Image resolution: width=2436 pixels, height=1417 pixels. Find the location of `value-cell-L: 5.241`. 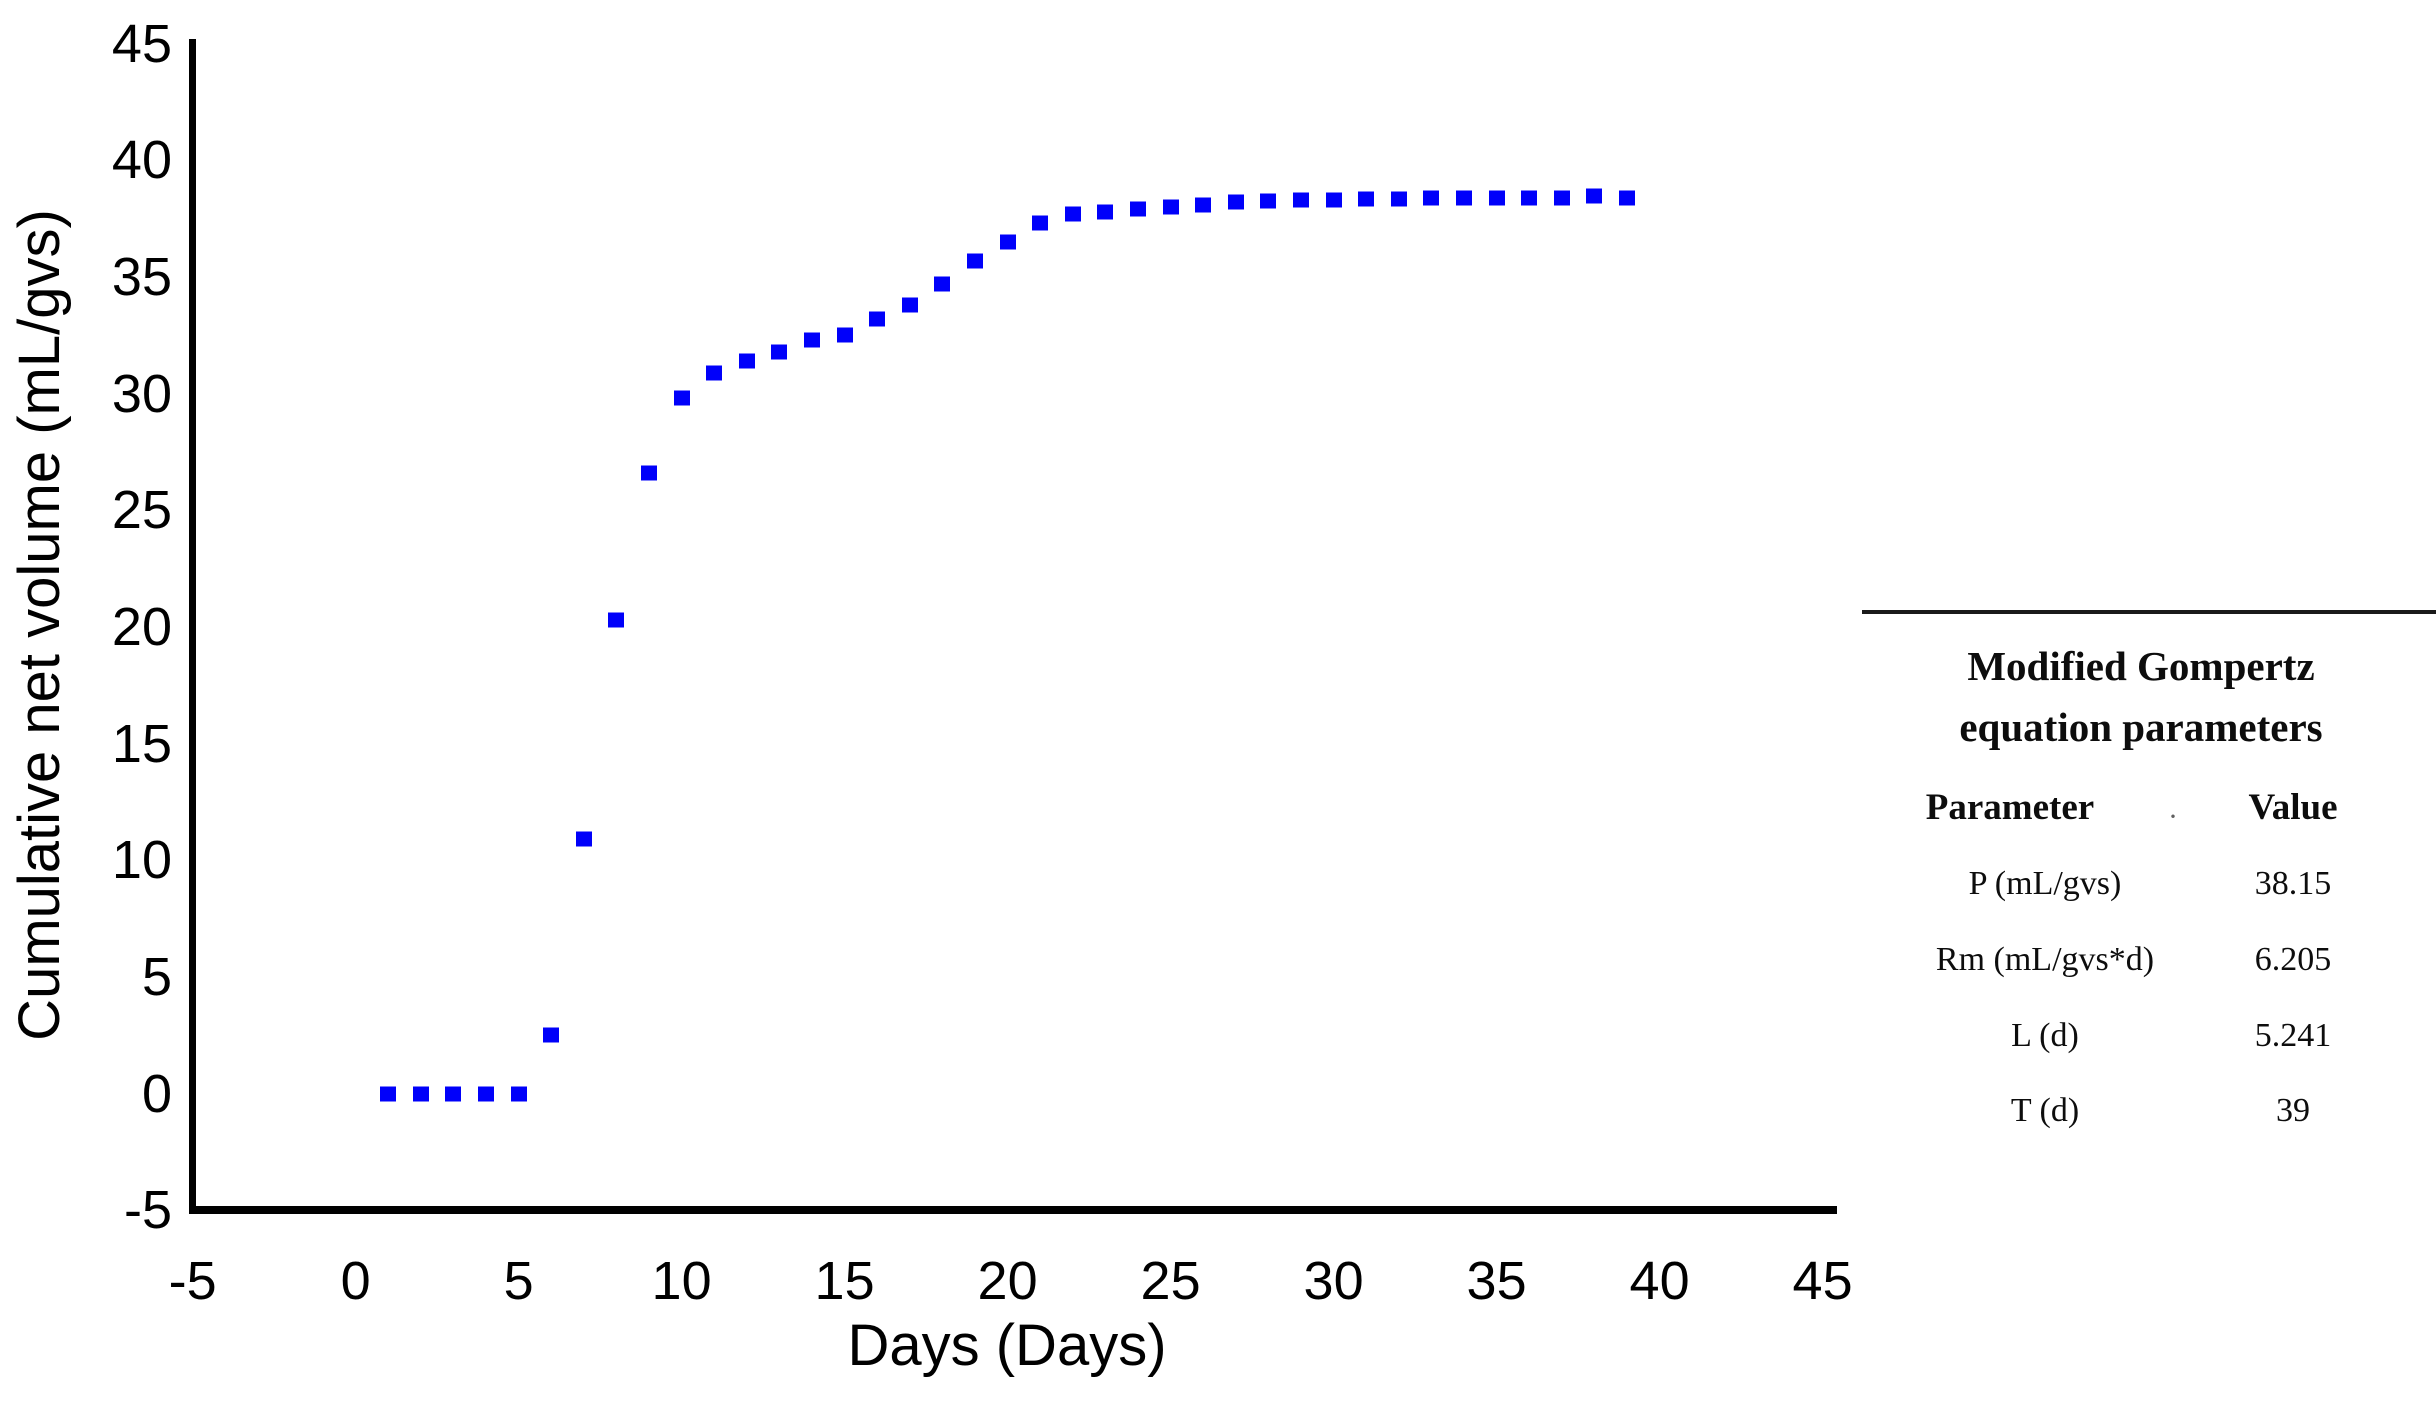

value-cell-L: 5.241 is located at coordinates (2293, 1035).